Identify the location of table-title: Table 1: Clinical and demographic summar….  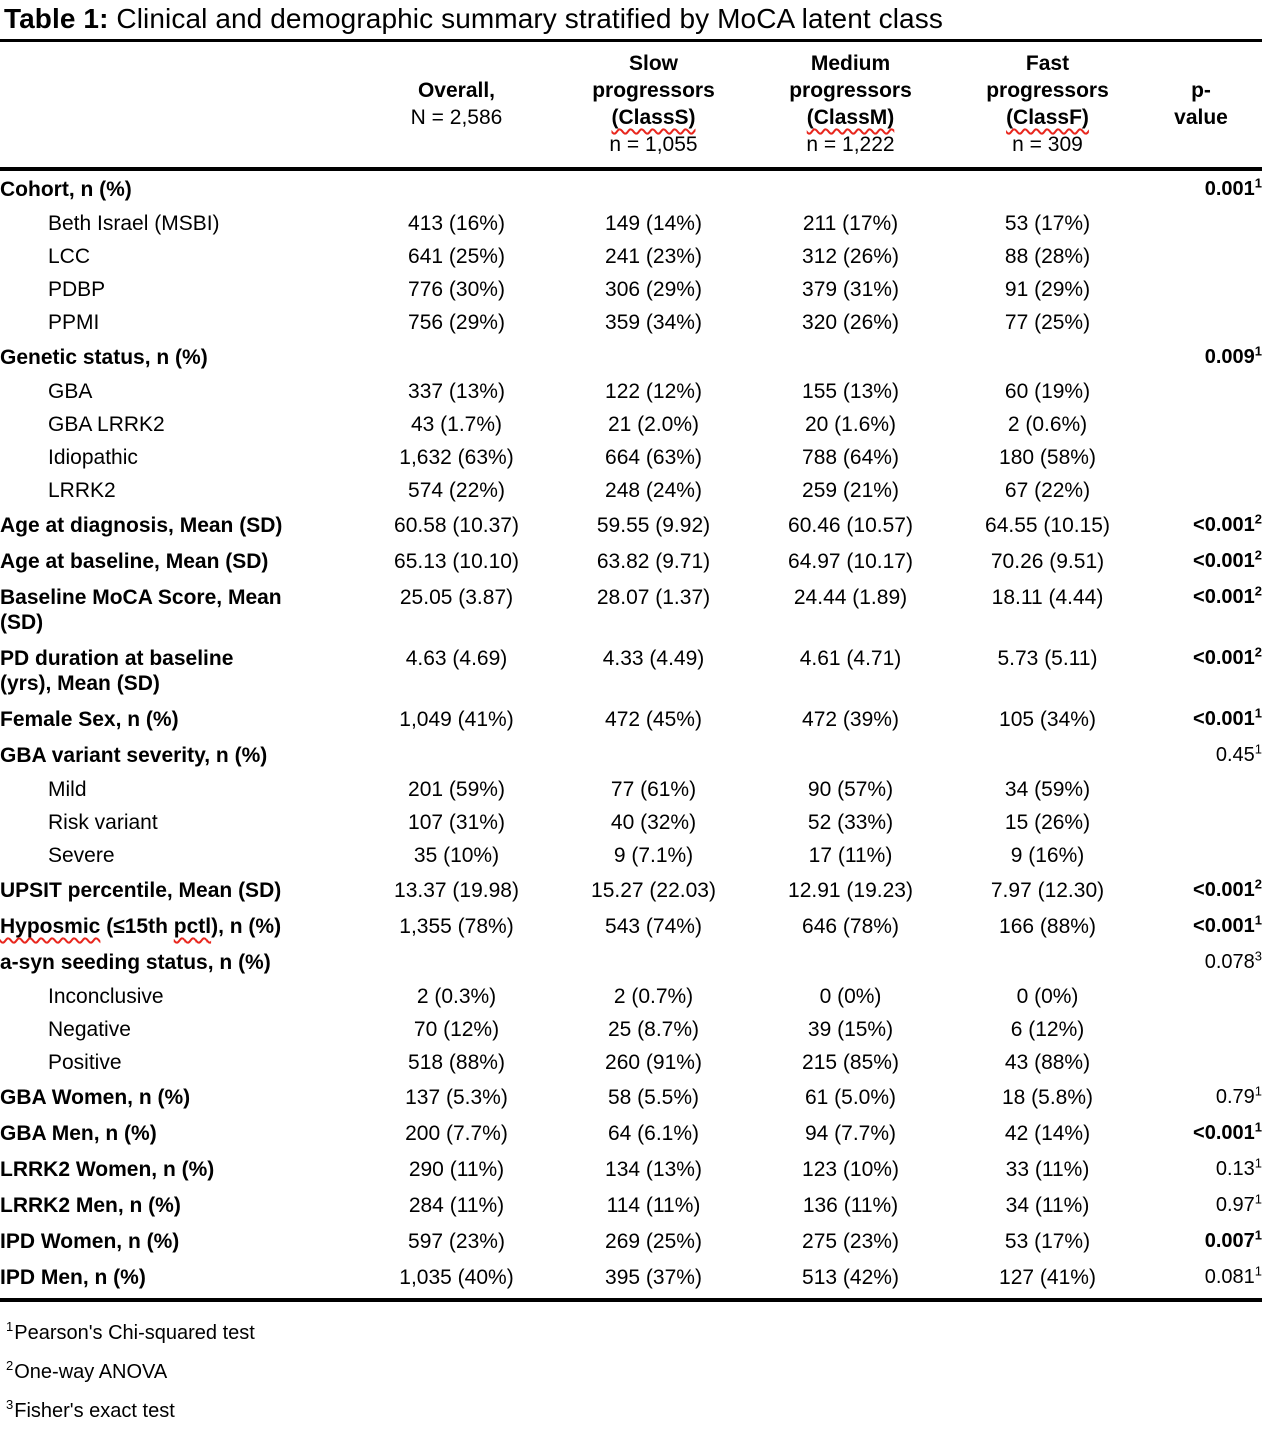
(631, 21).